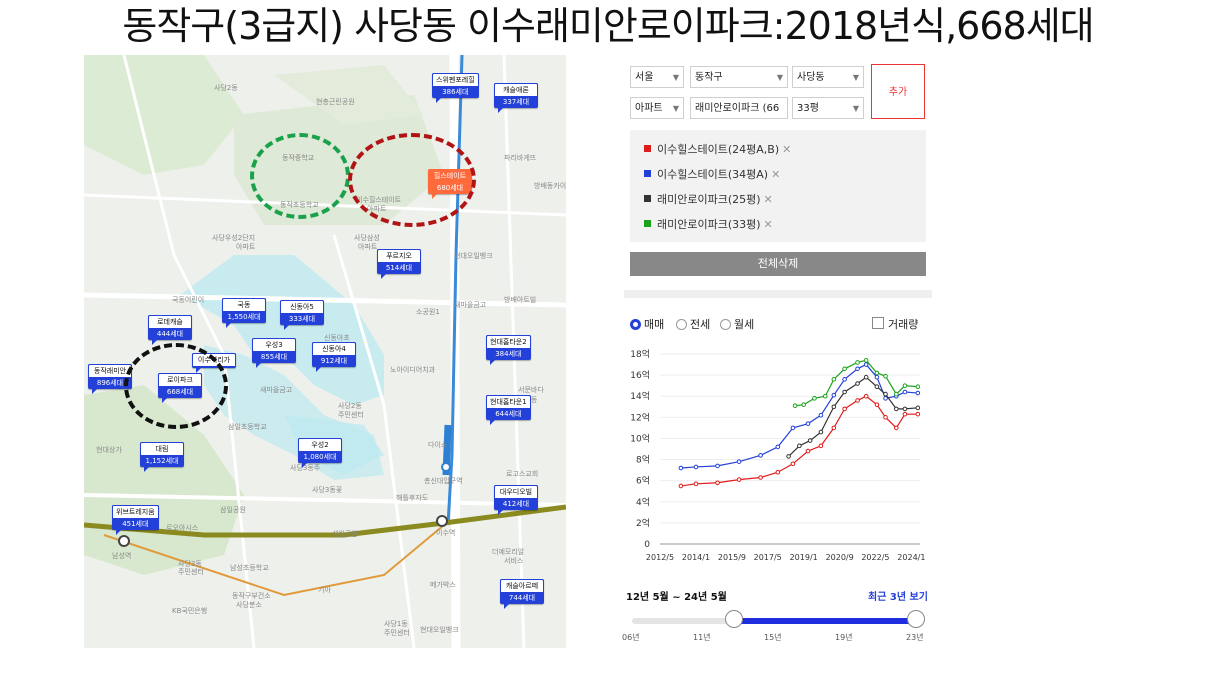 Image resolution: width=1216 pixels, height=684 pixels. I want to click on complex-marker-name: 우성3, so click(274, 344).